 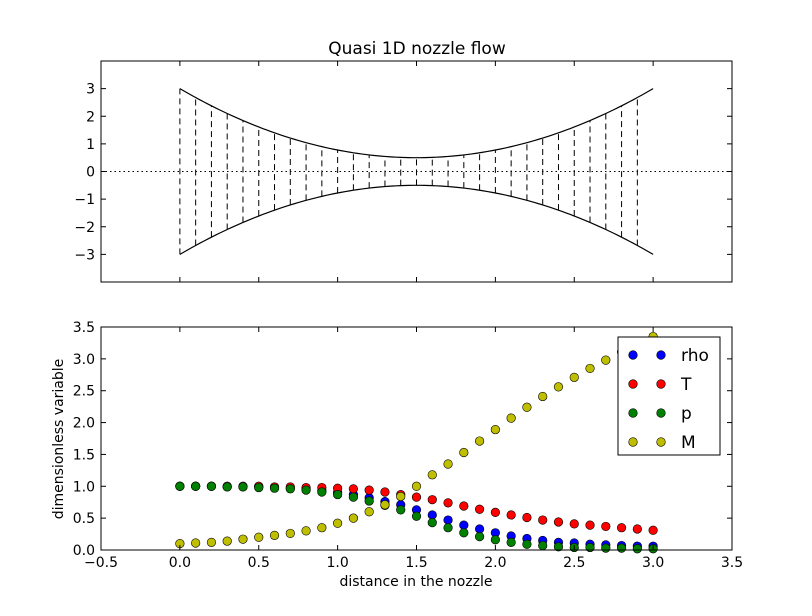 What do you see at coordinates (84, 551) in the screenshot?
I see `y-tick-label: 0.0` at bounding box center [84, 551].